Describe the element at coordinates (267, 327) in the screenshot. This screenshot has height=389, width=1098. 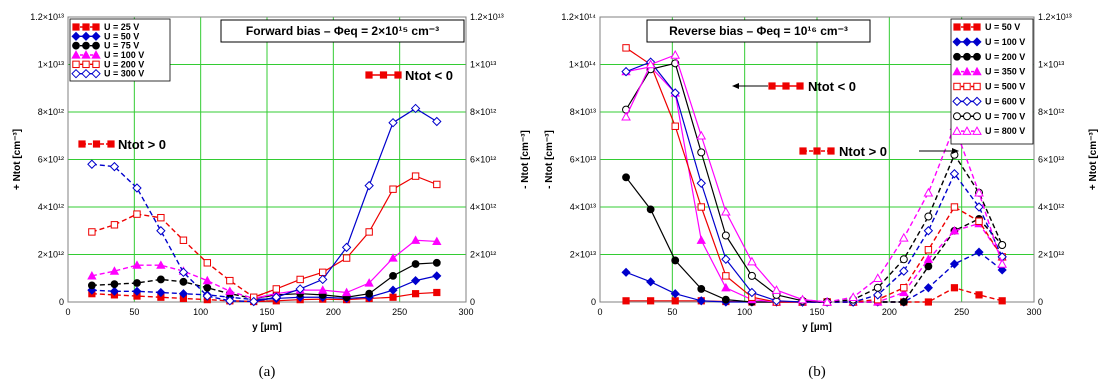
I see `x-axis-label: y [µm]` at that location.